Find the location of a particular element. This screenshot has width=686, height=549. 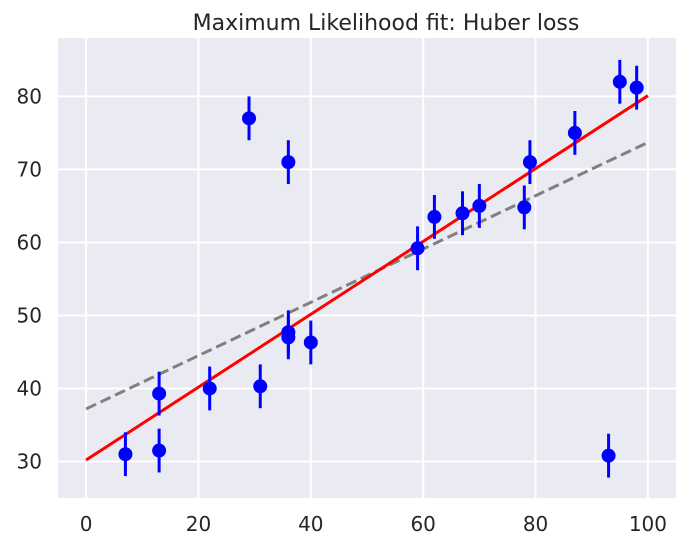

y-tick-labels: 30 40 50 60 70 80 is located at coordinates (29, 278).